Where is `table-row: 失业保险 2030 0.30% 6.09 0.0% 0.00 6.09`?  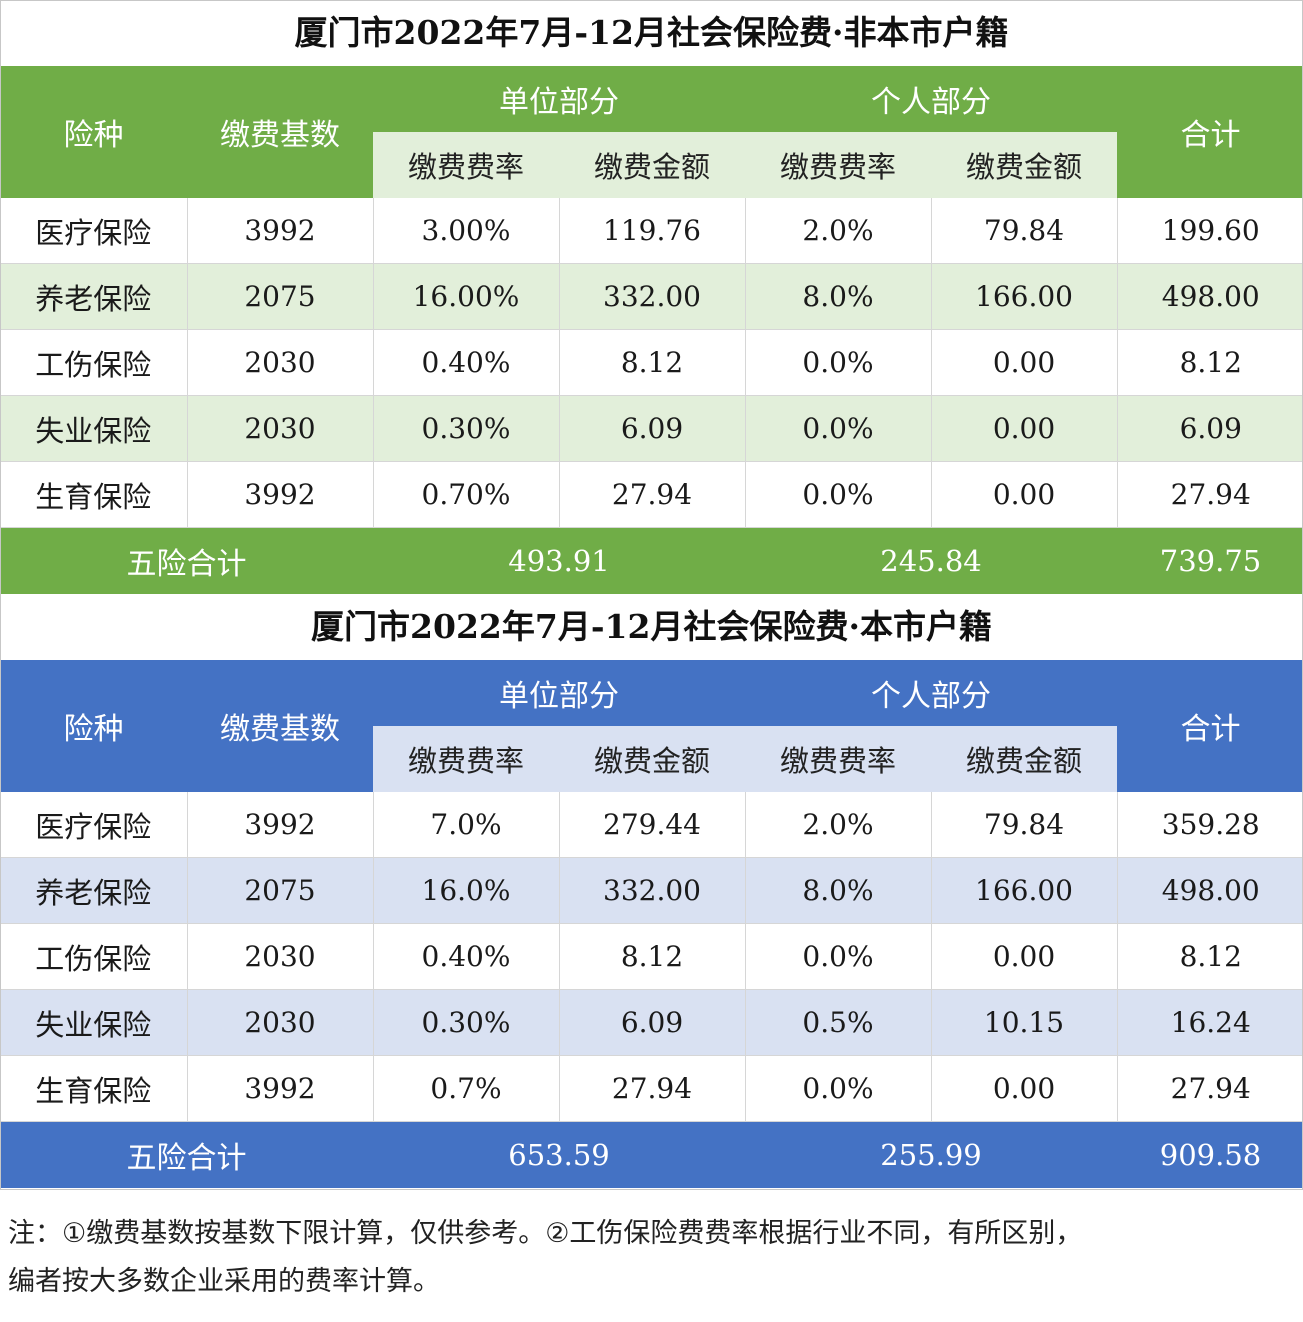
table-row: 失业保险 2030 0.30% 6.09 0.0% 0.00 6.09 is located at coordinates (651, 428).